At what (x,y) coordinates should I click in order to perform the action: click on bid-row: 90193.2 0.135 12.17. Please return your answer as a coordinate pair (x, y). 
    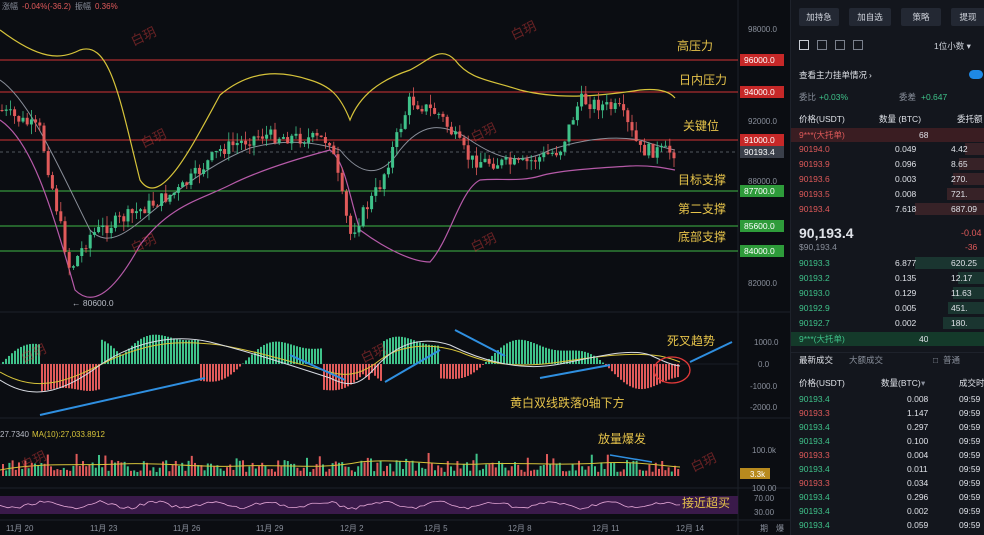
    Looking at the image, I should click on (887, 278).